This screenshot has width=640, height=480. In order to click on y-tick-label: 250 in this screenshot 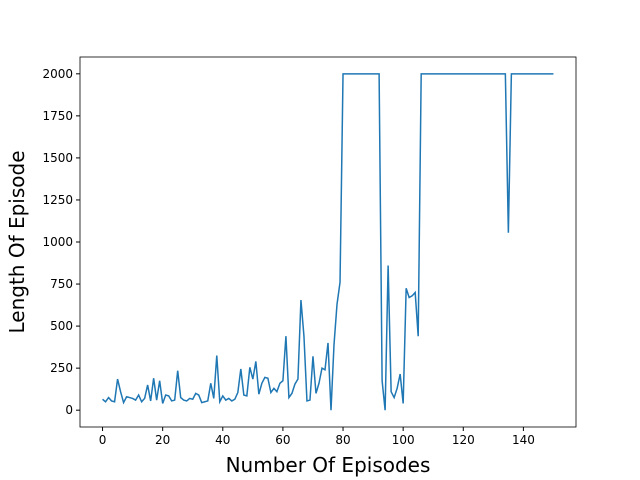, I will do `click(61, 368)`.